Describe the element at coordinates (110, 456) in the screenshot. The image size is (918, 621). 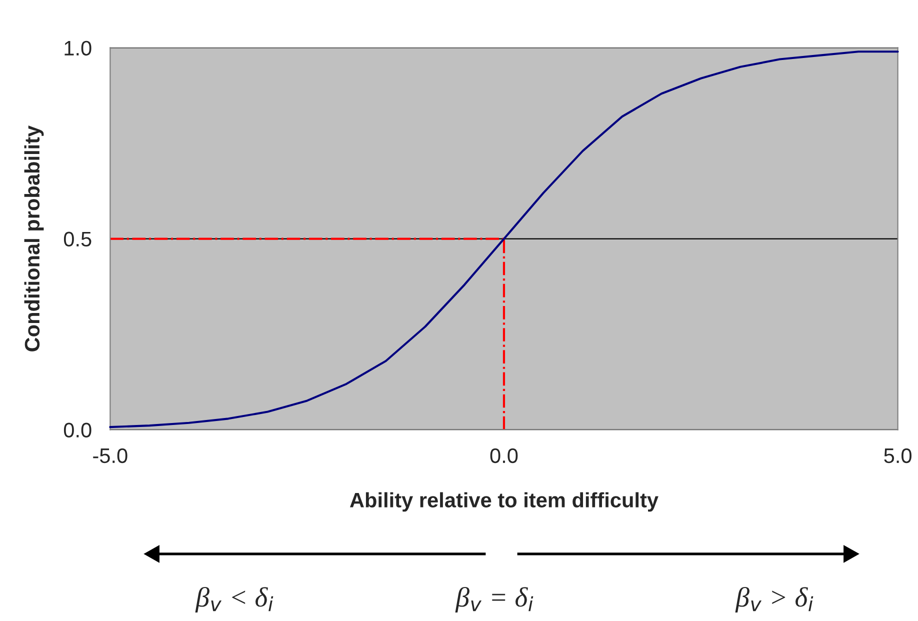
I see `x-tick-label: -5.0` at that location.